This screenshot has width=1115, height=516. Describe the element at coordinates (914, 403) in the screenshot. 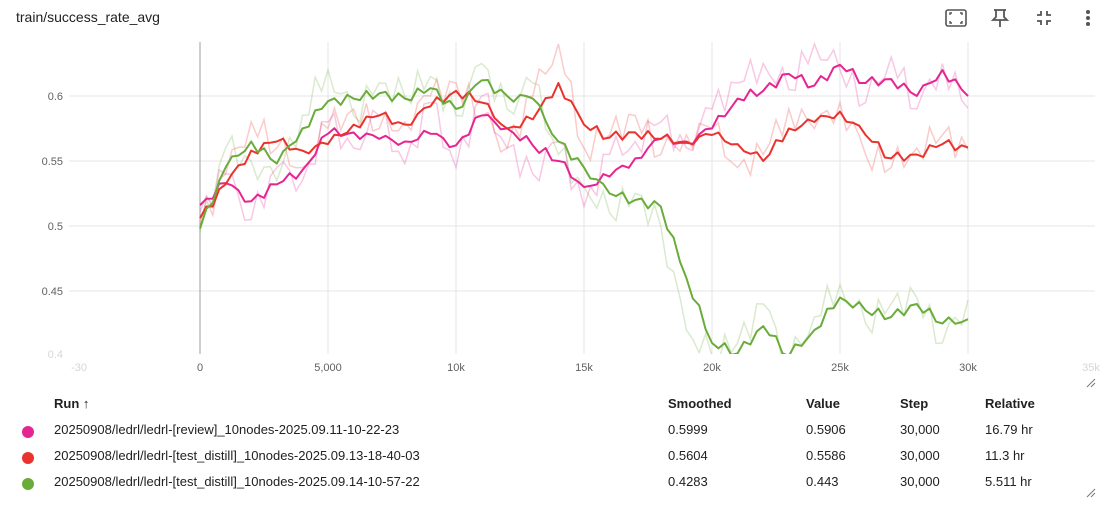

I see `step-column-header: Step` at that location.